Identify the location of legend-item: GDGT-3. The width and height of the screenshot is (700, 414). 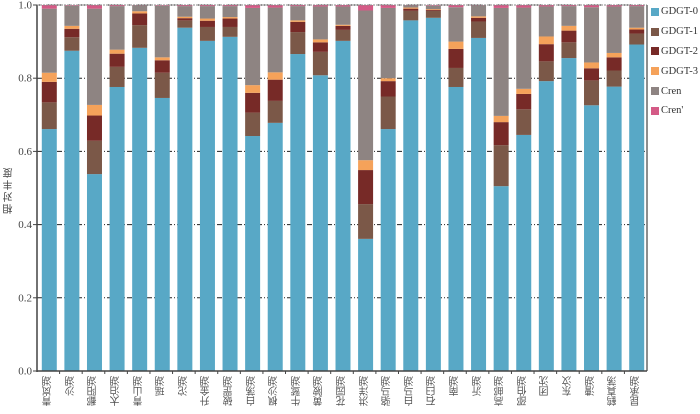
(675, 71).